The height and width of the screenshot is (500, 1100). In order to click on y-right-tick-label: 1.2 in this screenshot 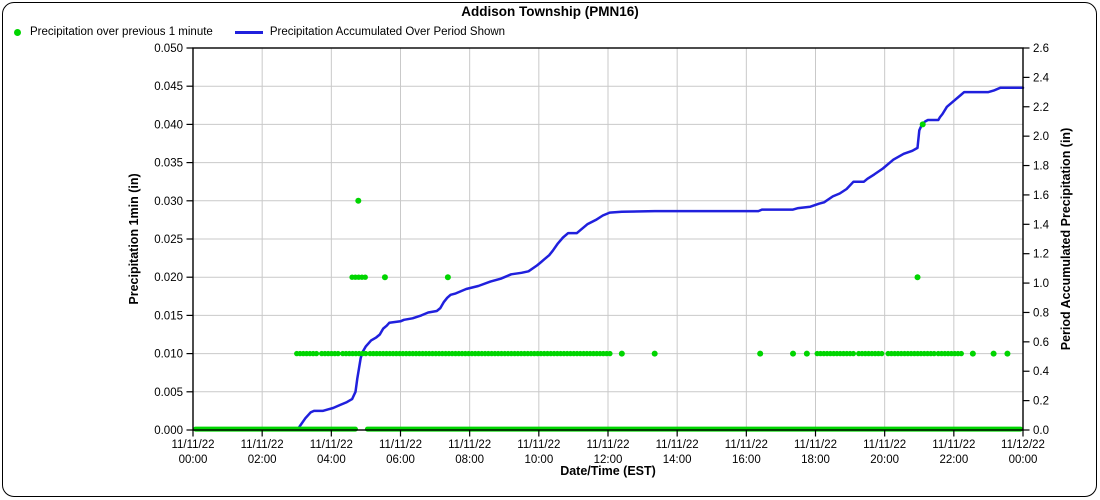, I will do `click(1041, 255)`.